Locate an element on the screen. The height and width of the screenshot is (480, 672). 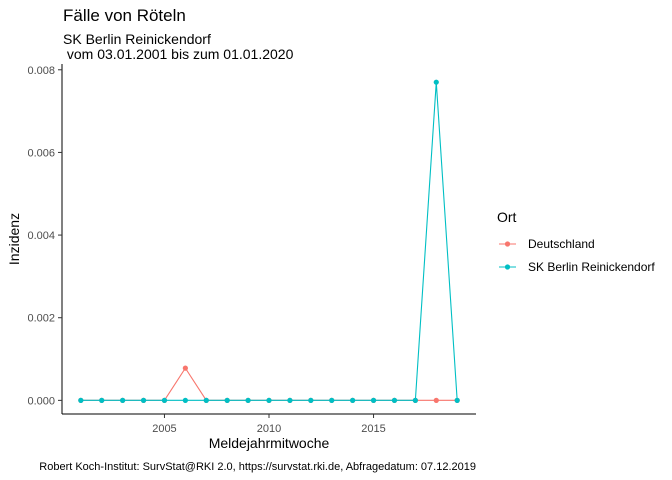
legend-item: Deutschland is located at coordinates (547, 244).